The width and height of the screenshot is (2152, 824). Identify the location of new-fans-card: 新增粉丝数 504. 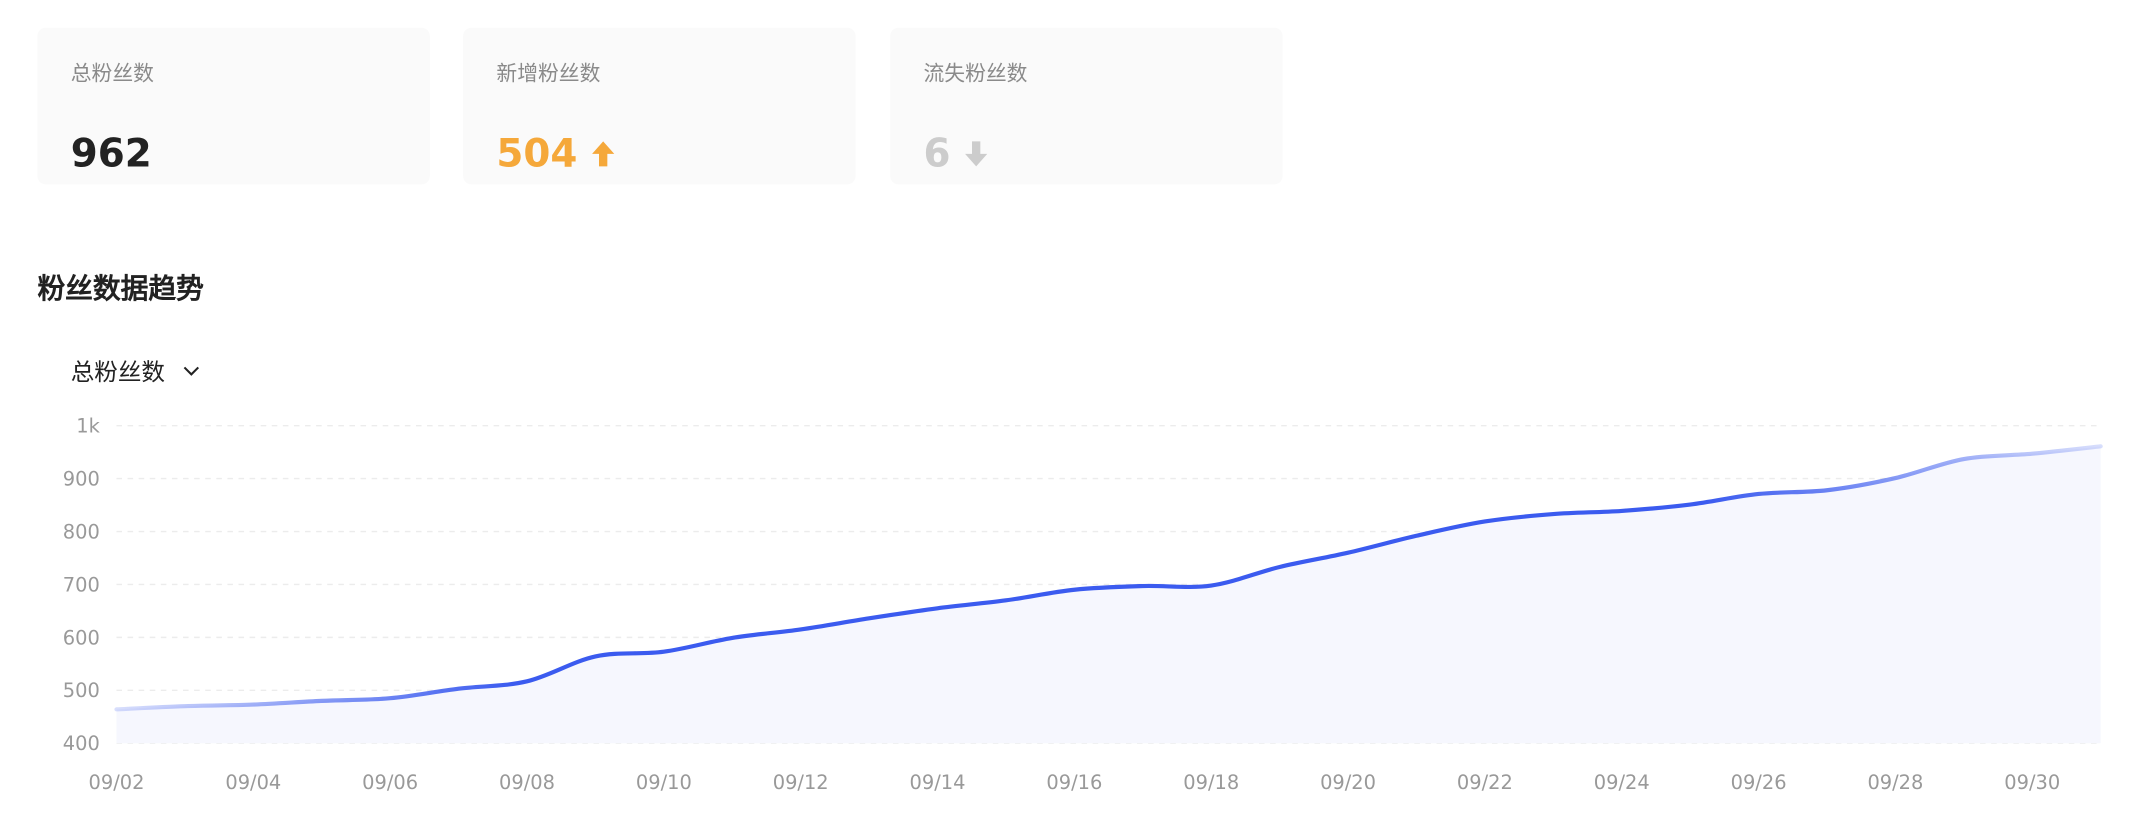
(659, 106).